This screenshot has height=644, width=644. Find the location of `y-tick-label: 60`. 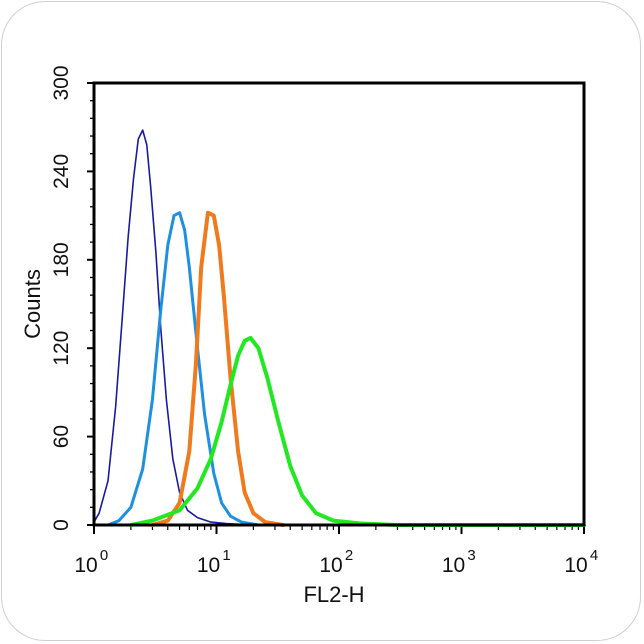

y-tick-label: 60 is located at coordinates (61, 436).